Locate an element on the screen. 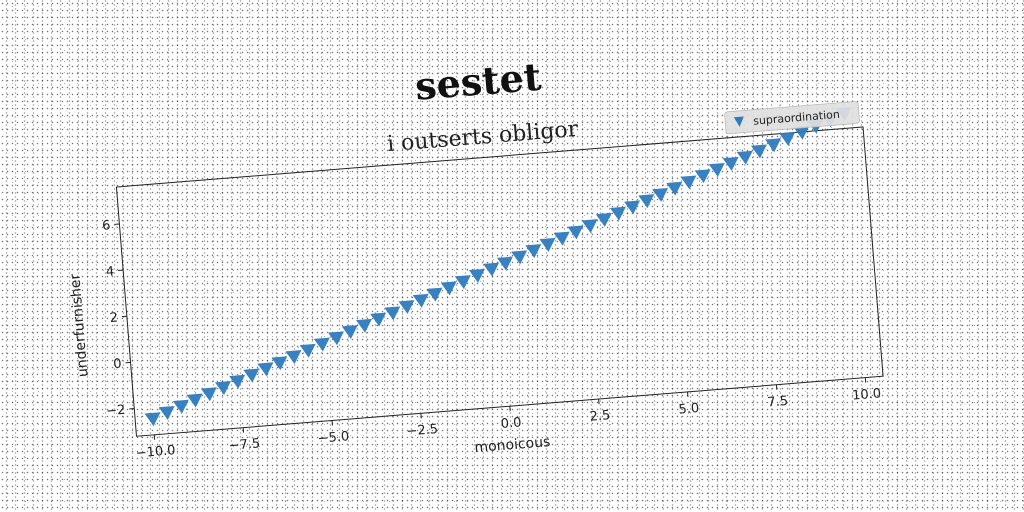 The height and width of the screenshot is (512, 1024). y-axis: −2 0 2 4 6 is located at coordinates (118, 318).